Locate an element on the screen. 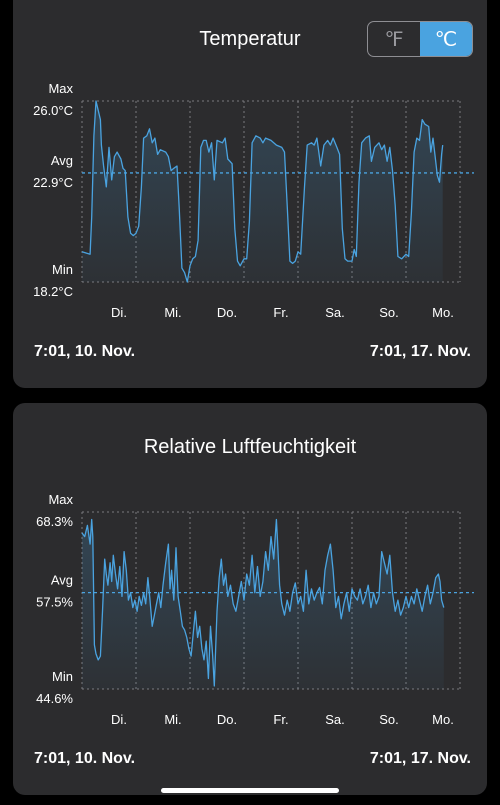 This screenshot has height=805, width=500. temp-day-label: Mo. is located at coordinates (443, 312).